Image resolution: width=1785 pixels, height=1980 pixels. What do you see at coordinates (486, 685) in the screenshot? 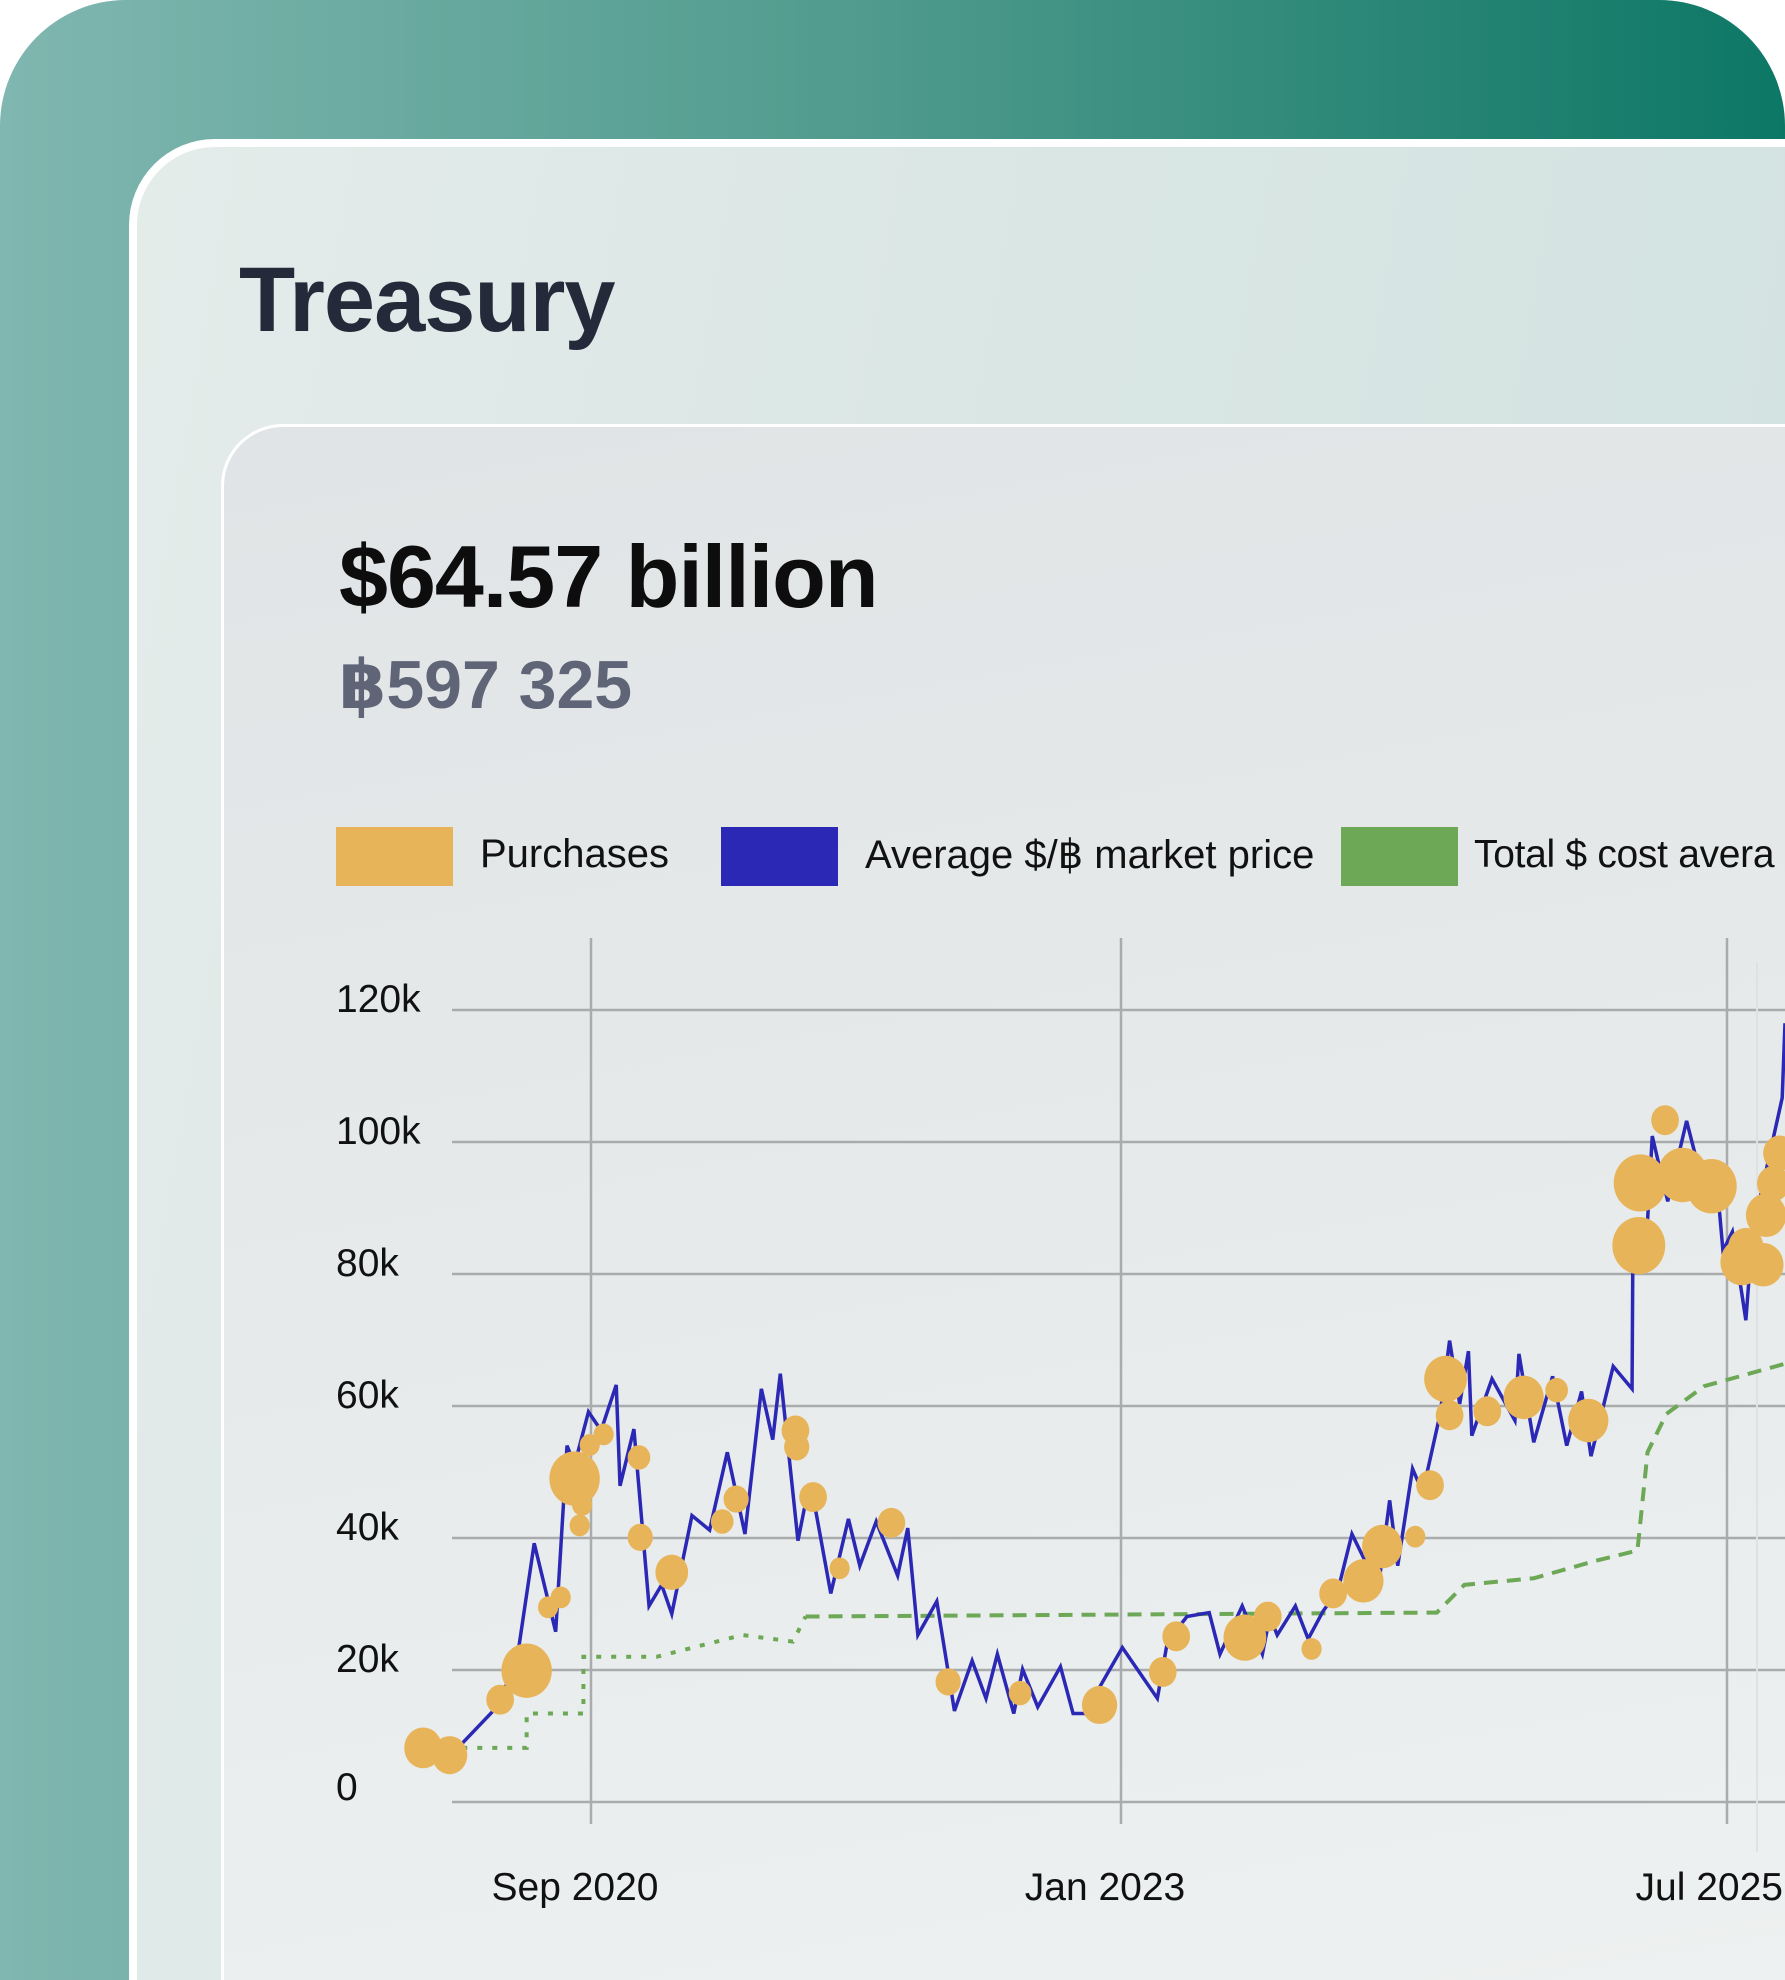
I see `btc-holdings: ฿597 325` at bounding box center [486, 685].